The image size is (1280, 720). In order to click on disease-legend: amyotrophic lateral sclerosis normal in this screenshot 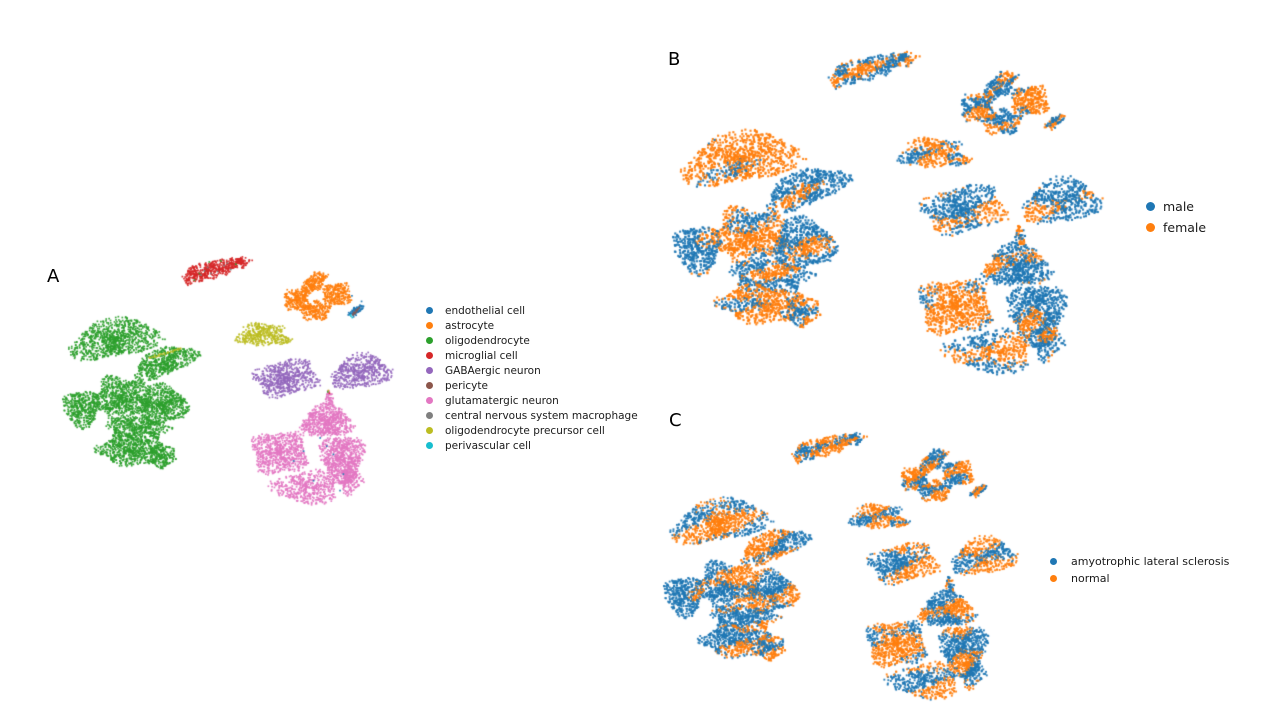, I will do `click(1139, 570)`.